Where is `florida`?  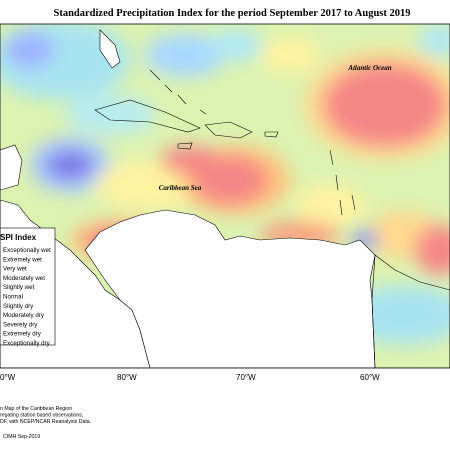 florida is located at coordinates (110, 49).